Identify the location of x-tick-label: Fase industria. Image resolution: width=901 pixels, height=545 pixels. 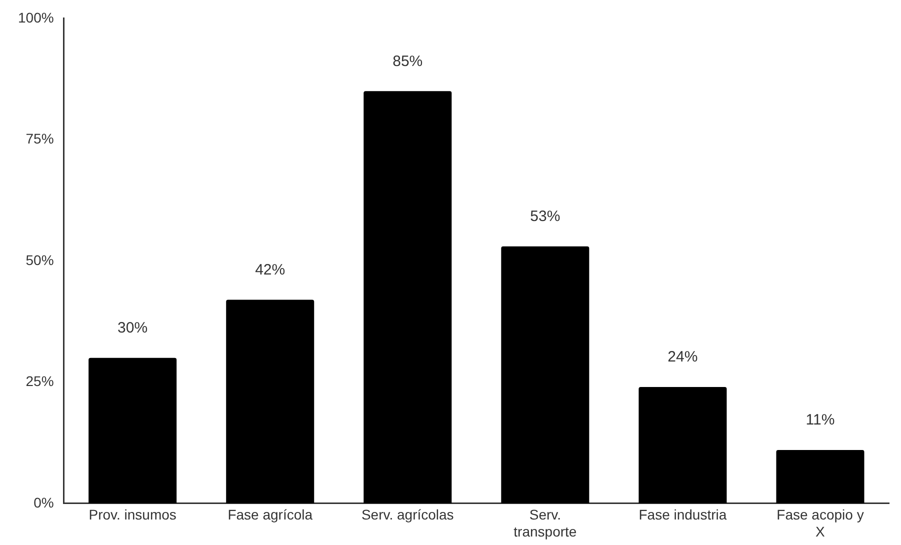
(682, 514).